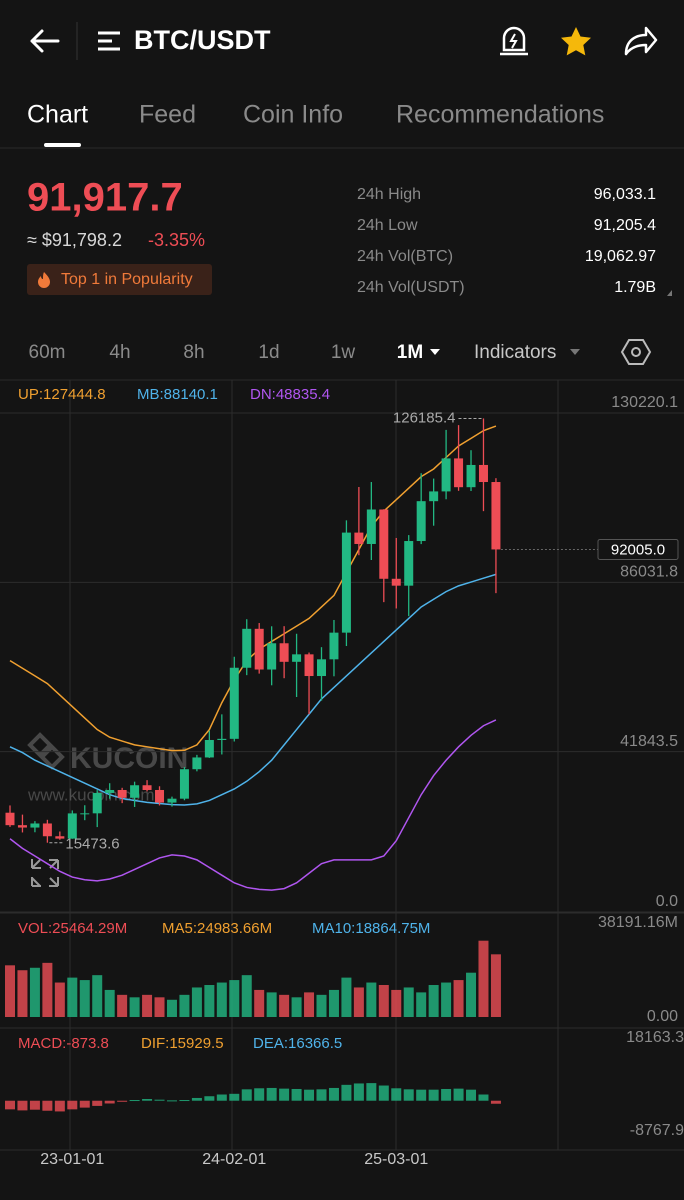 Image resolution: width=684 pixels, height=1200 pixels. What do you see at coordinates (655, 1037) in the screenshot?
I see `y-tick-label: 18163.3` at bounding box center [655, 1037].